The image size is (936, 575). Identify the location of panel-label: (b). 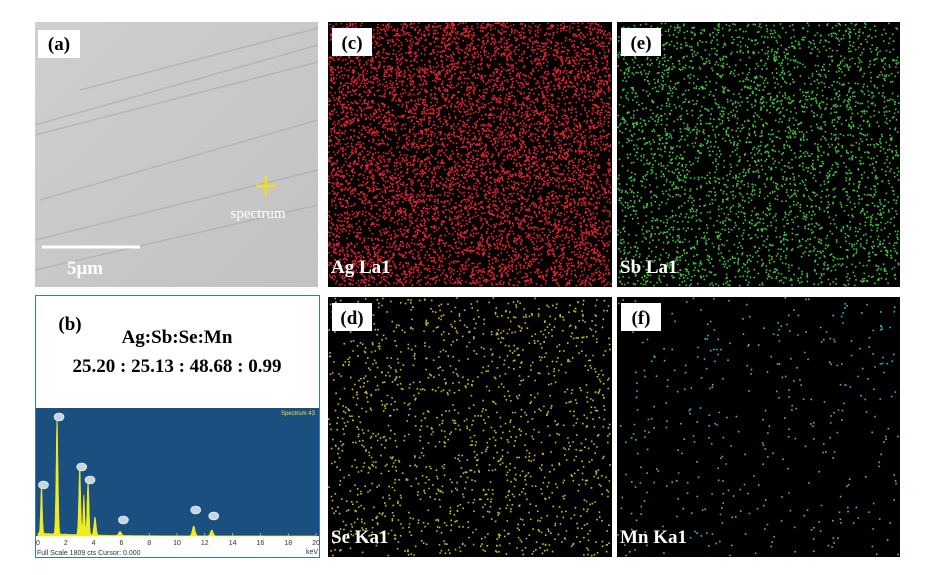
(69, 324).